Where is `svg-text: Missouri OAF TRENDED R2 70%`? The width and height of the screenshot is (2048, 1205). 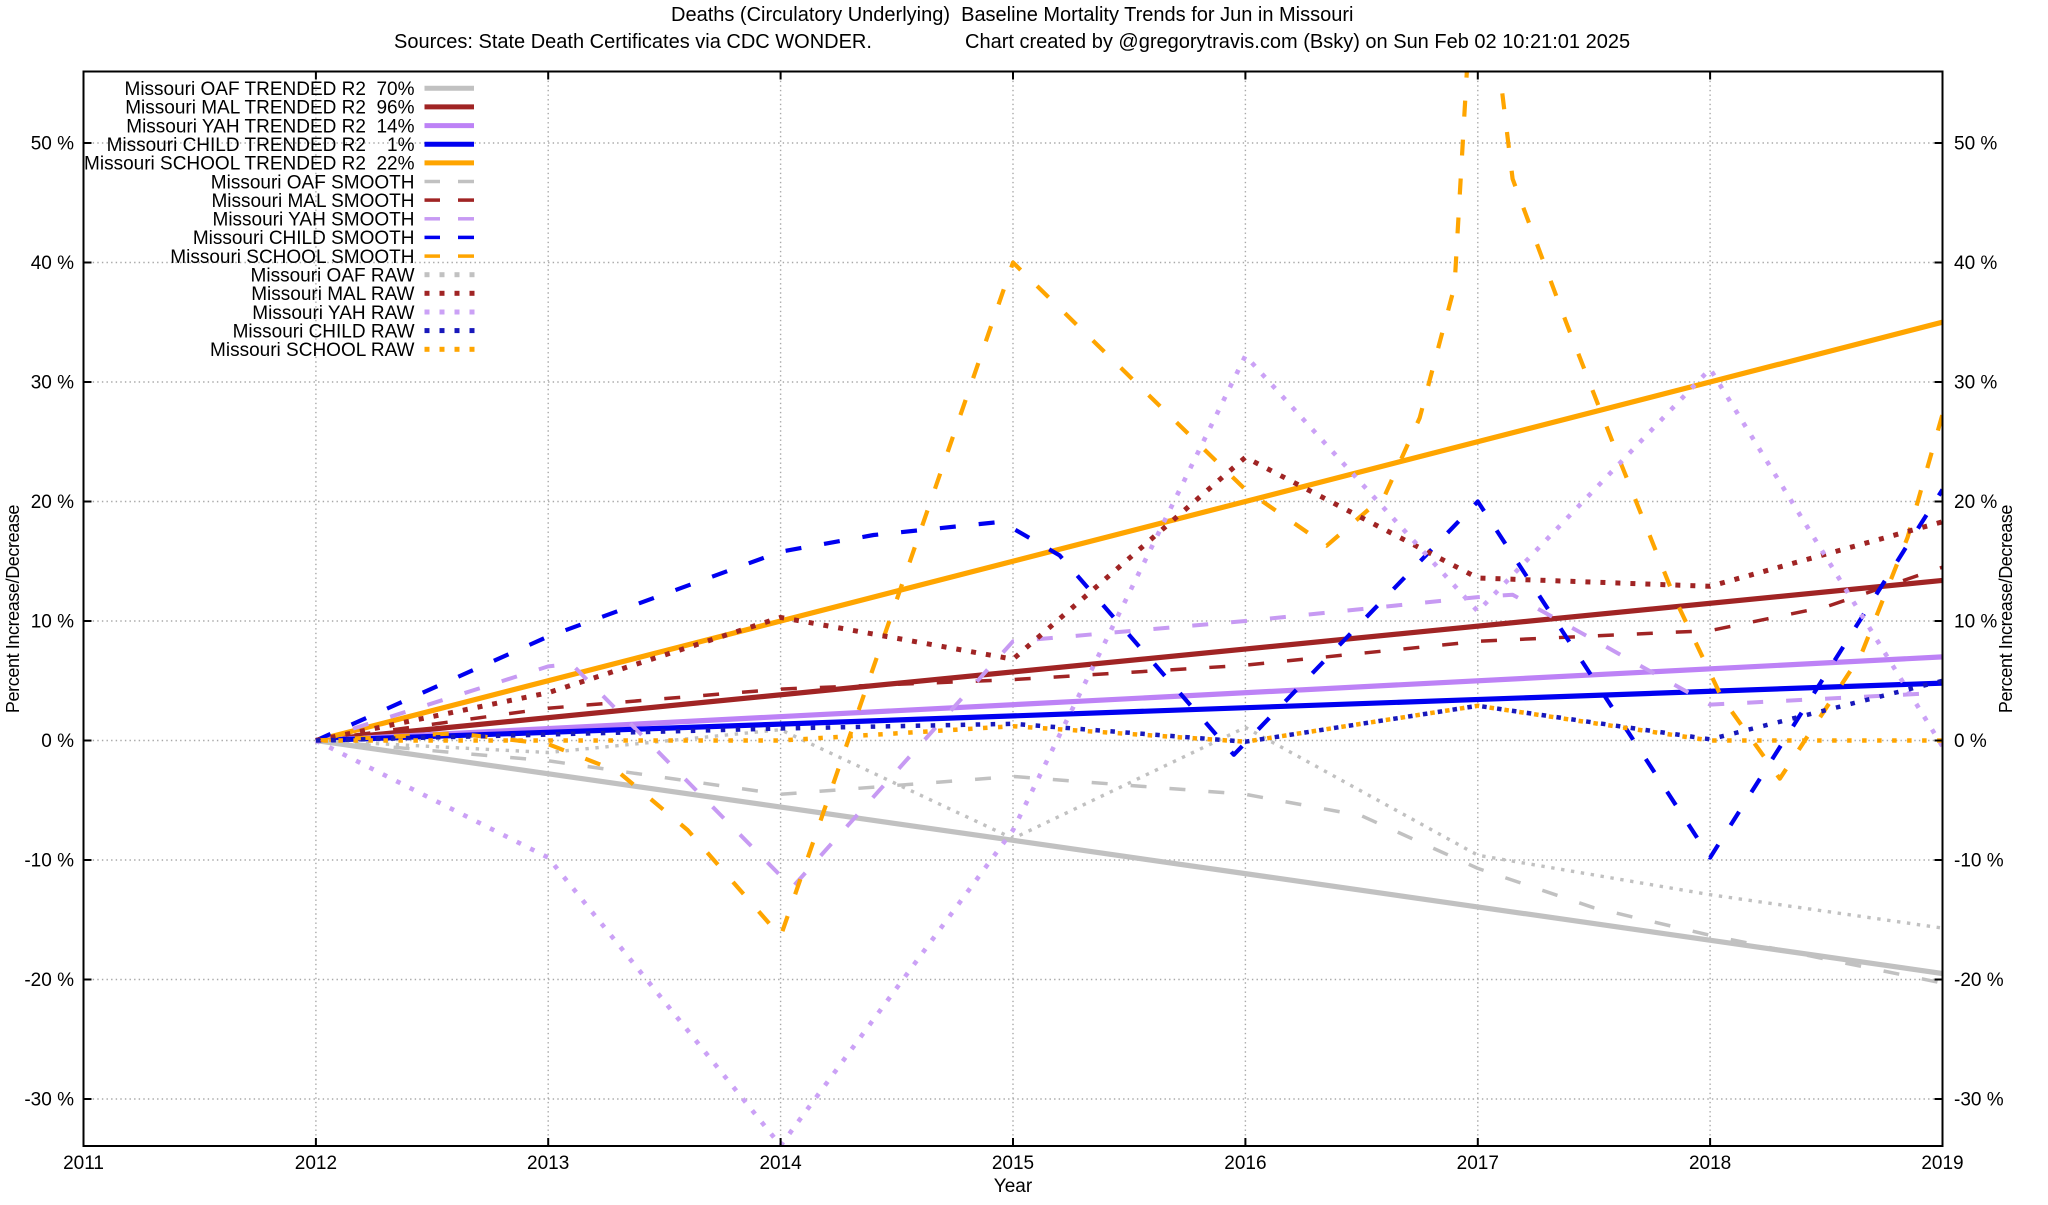 svg-text: Missouri OAF TRENDED R2 70% is located at coordinates (270, 89).